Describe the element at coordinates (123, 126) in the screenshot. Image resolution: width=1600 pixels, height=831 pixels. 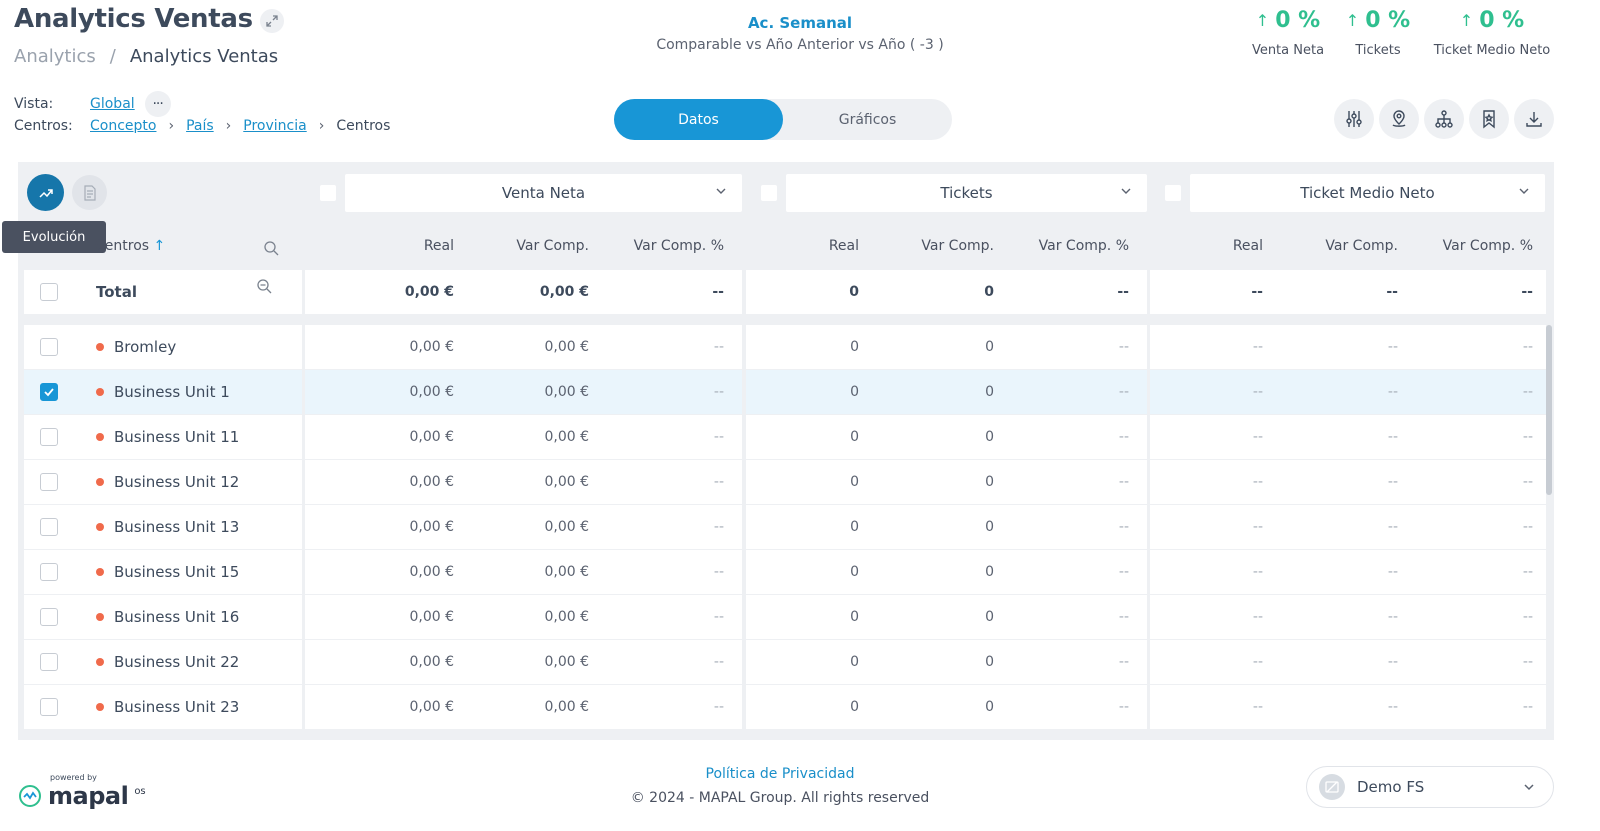
I see `path-concepto-link: Concepto` at that location.